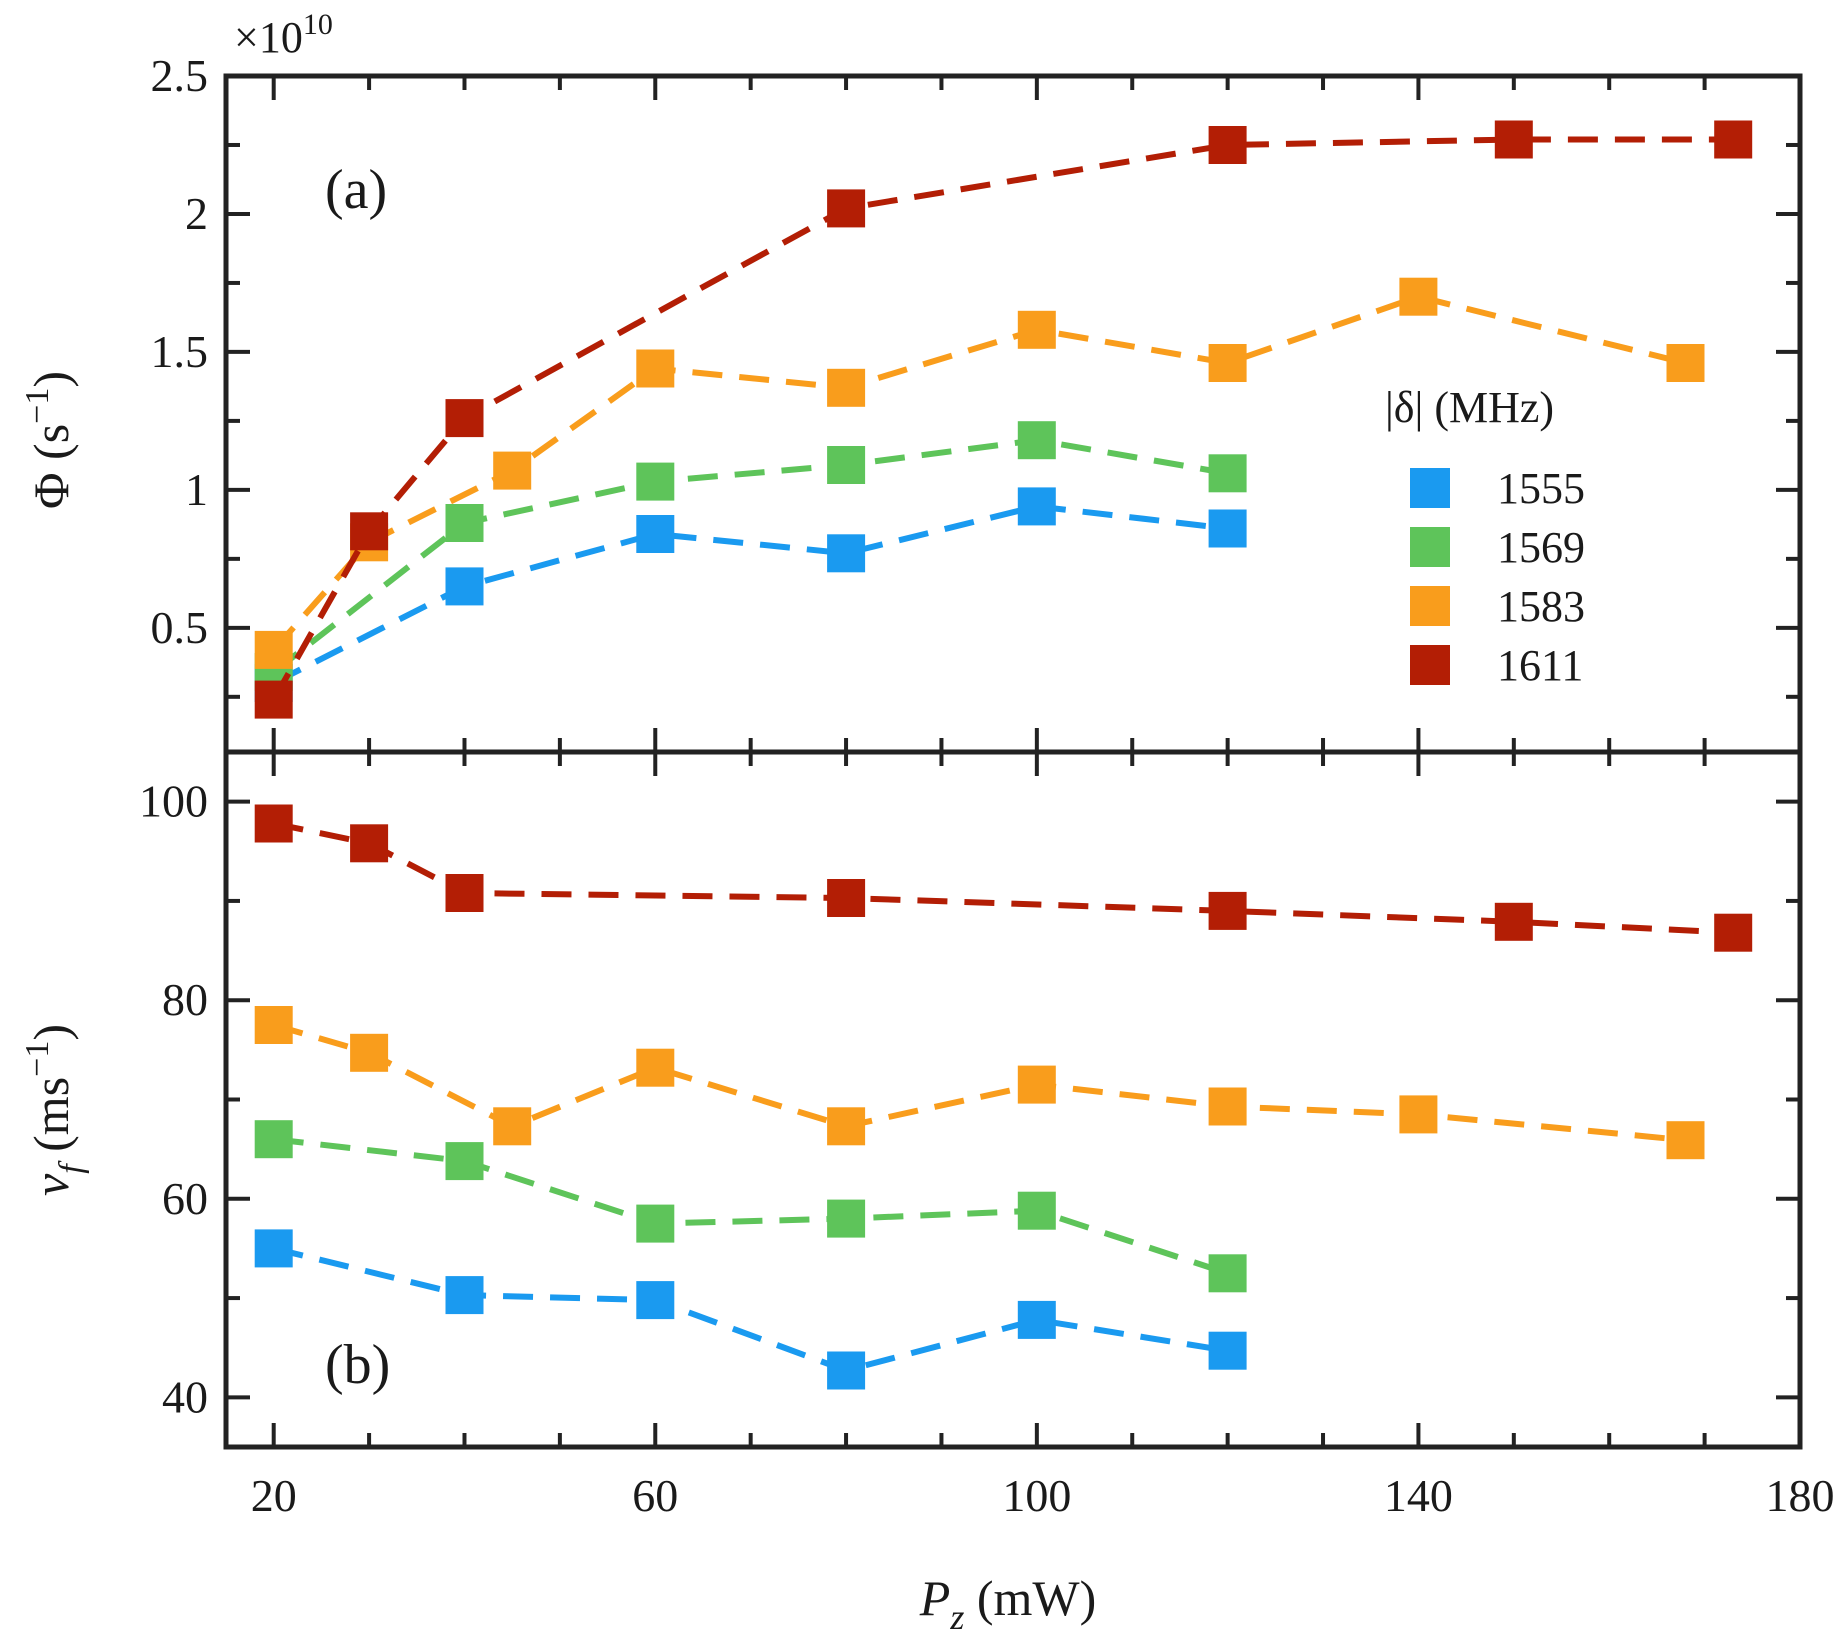  What do you see at coordinates (1541, 488) in the screenshot?
I see `legend-label-1555: 1555` at bounding box center [1541, 488].